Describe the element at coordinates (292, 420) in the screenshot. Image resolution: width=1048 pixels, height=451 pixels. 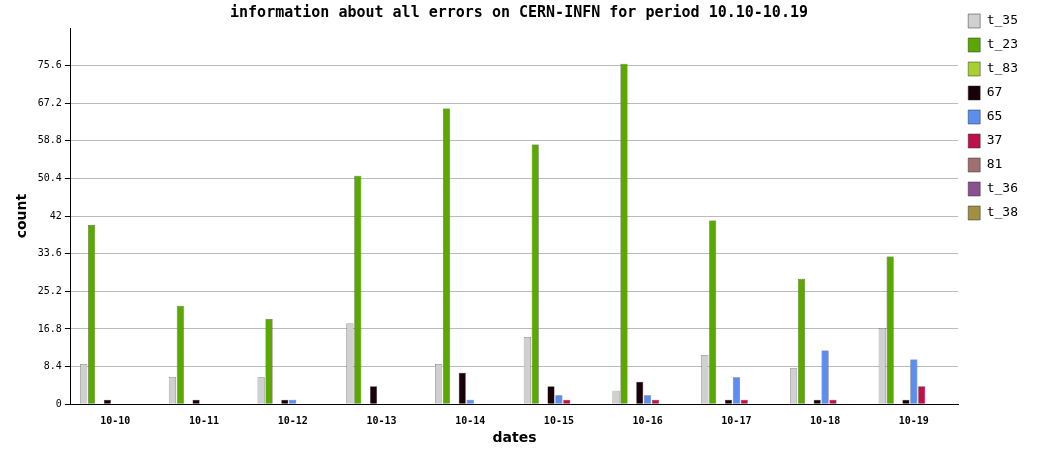
I see `x-tick-label: 10-12` at that location.